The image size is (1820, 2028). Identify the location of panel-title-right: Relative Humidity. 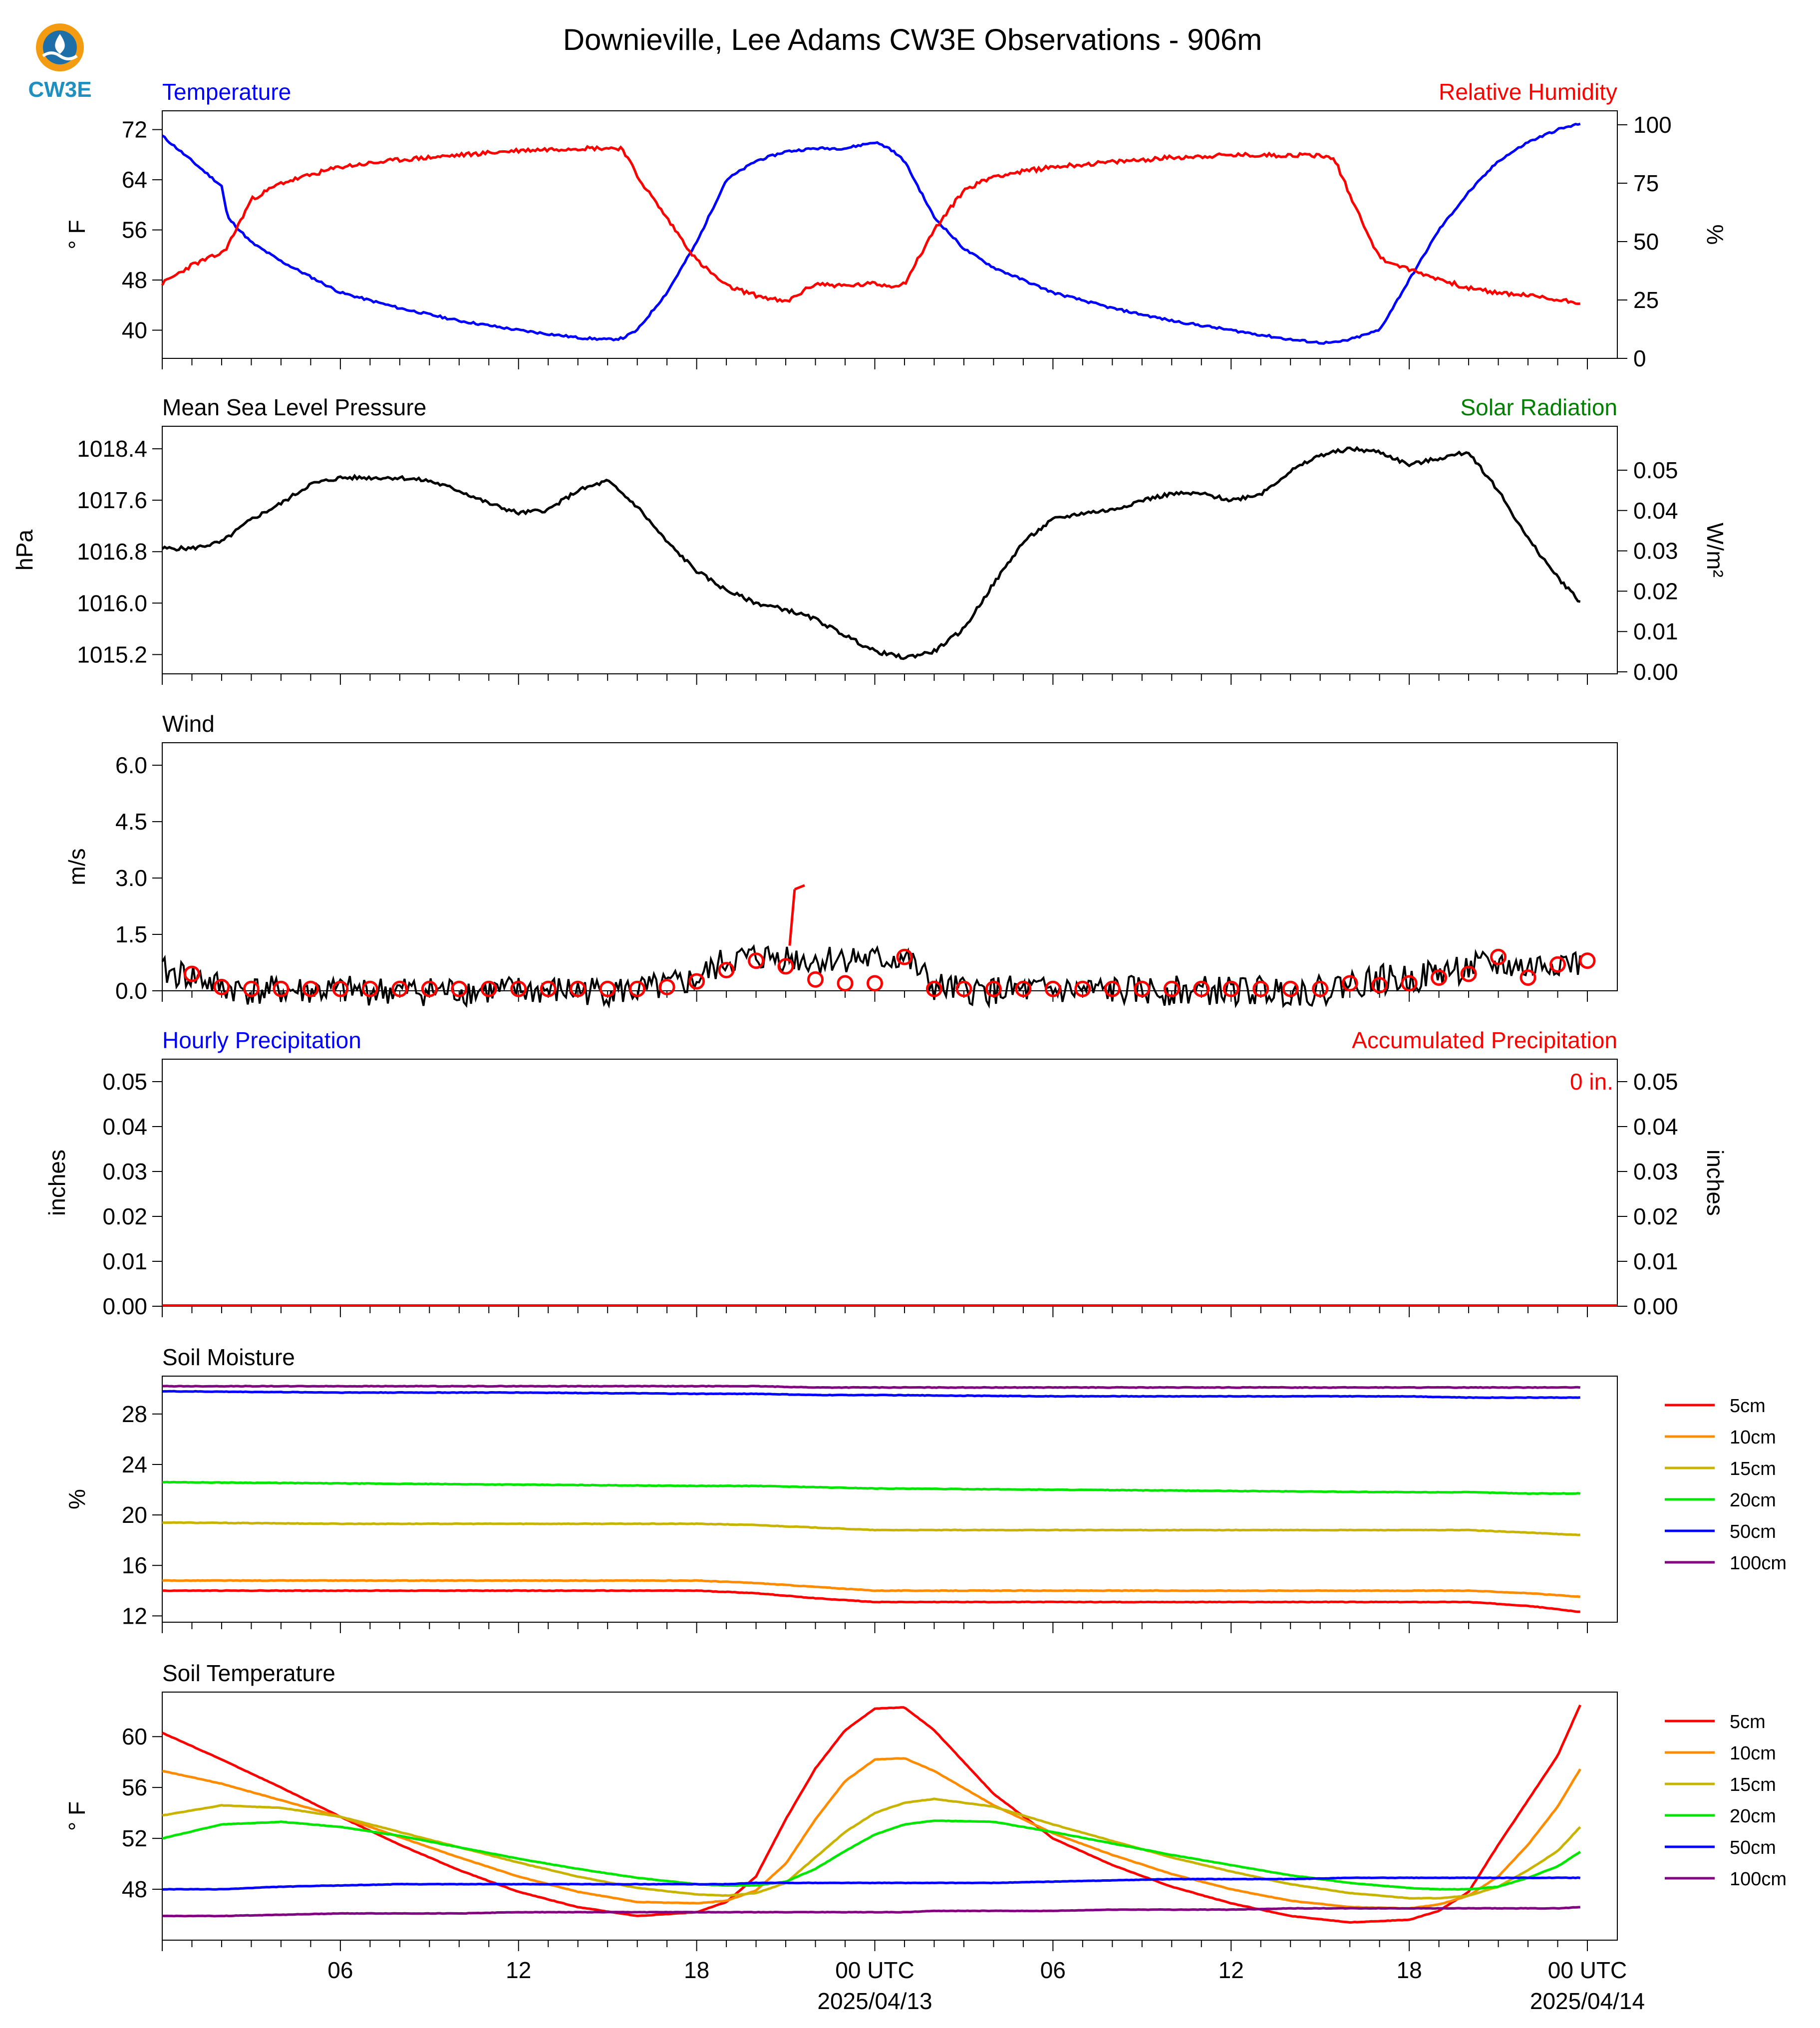
(1528, 92).